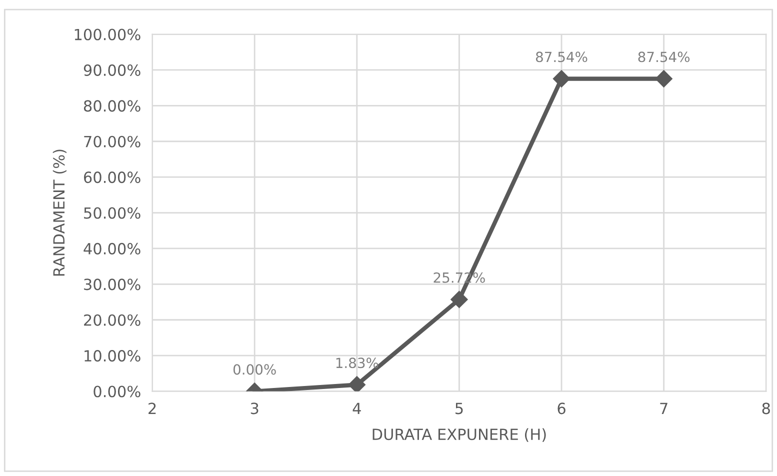 This screenshot has height=476, width=777. What do you see at coordinates (356, 408) in the screenshot?
I see `x-tick-label: 4` at bounding box center [356, 408].